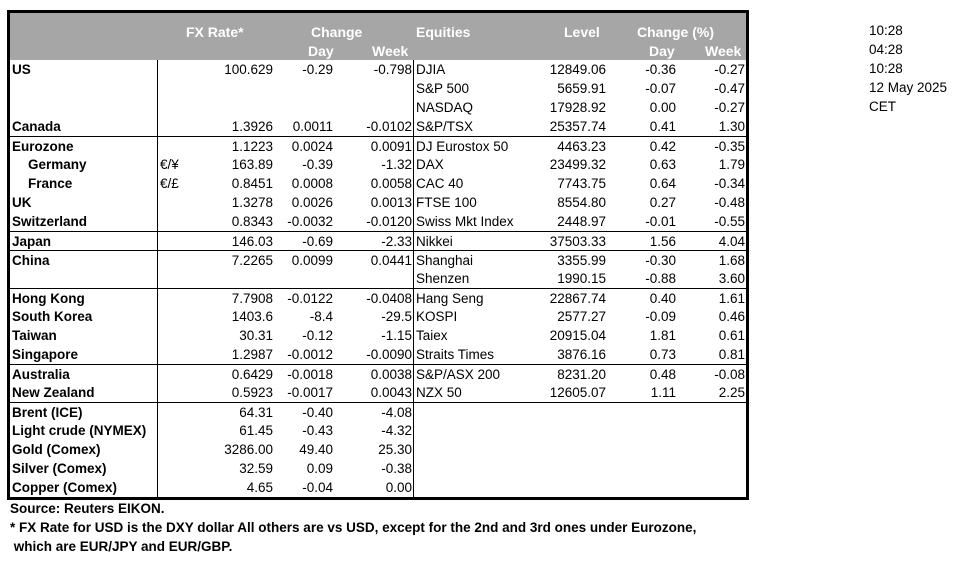  Describe the element at coordinates (731, 316) in the screenshot. I see `equity-change-week: 0.46` at that location.